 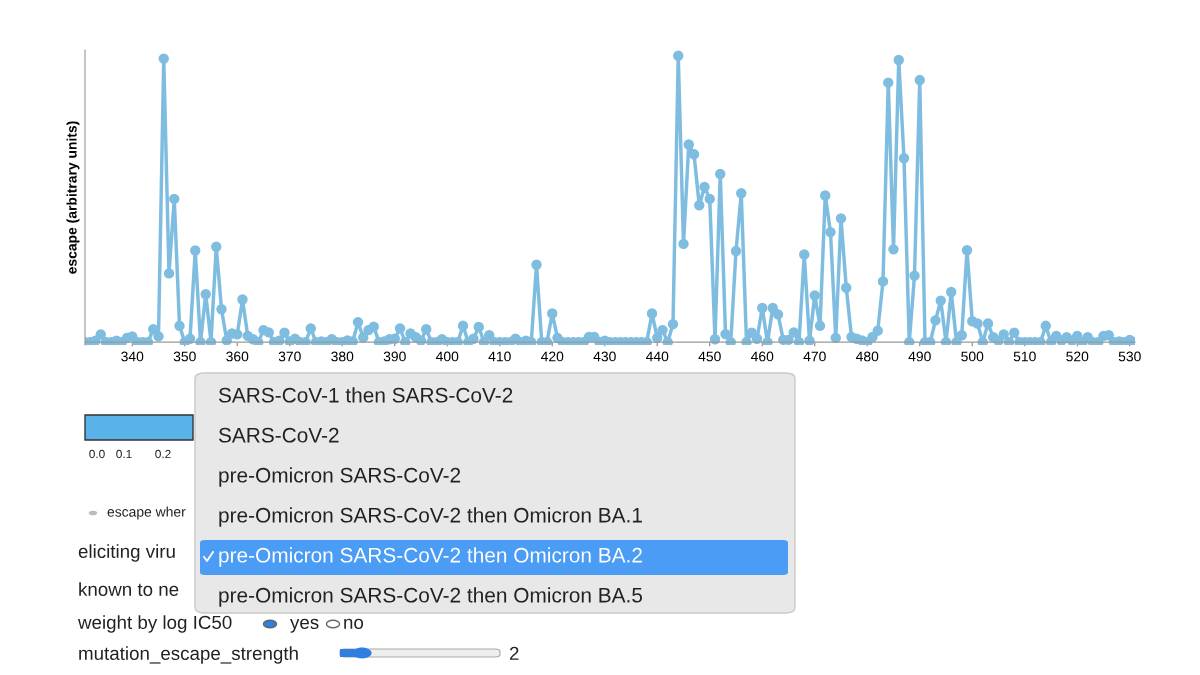 I want to click on x-tick-label: 420, so click(x=552, y=356).